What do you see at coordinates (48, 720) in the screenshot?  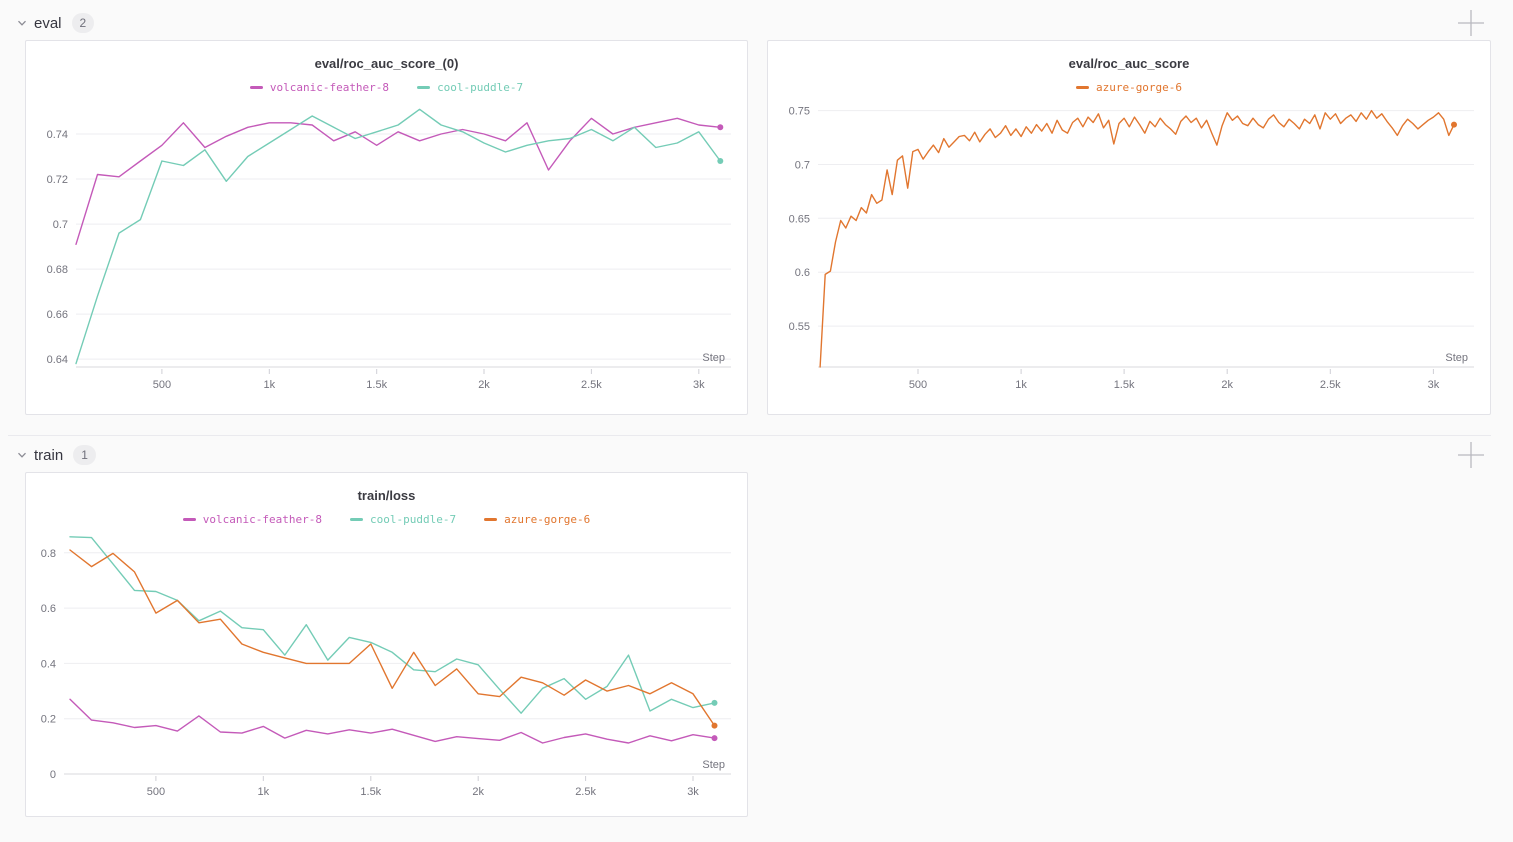 I see `svg-text: 0.2` at bounding box center [48, 720].